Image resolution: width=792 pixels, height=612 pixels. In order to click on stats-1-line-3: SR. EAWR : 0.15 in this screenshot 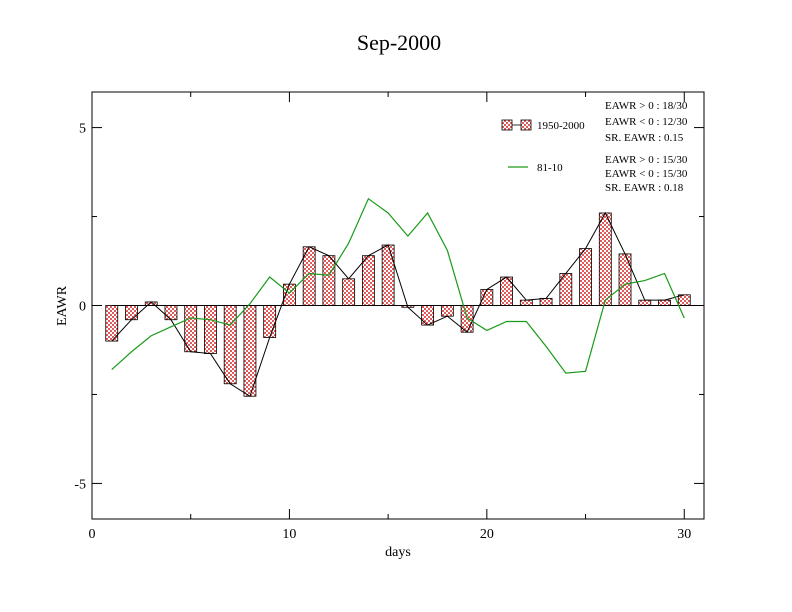, I will do `click(644, 138)`.